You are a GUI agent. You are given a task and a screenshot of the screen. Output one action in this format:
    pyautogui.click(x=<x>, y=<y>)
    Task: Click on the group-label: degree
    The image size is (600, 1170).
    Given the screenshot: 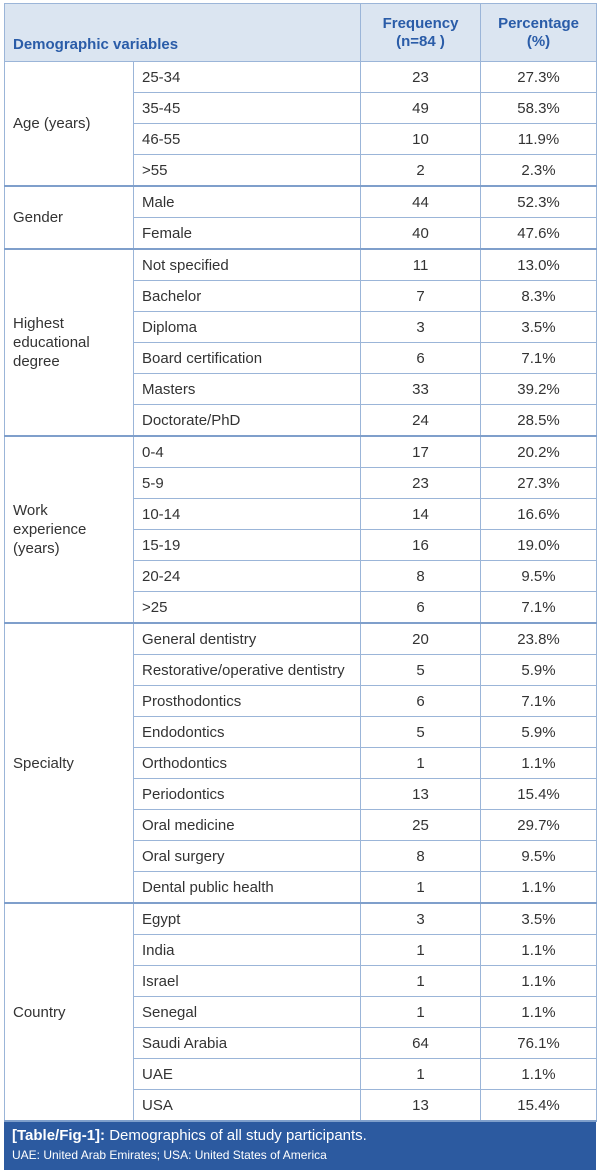 What is the action you would take?
    pyautogui.click(x=36, y=361)
    